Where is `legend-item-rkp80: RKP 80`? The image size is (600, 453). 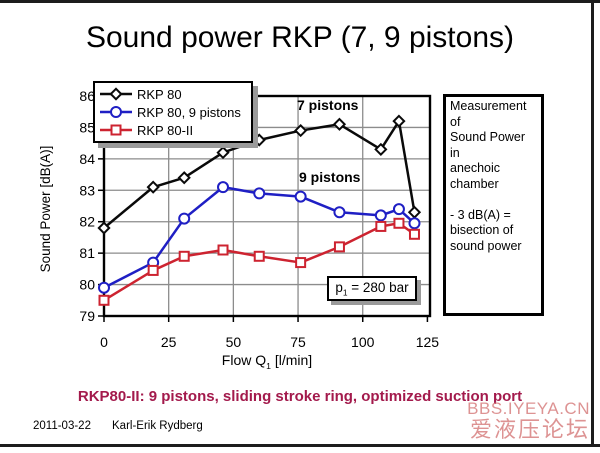
legend-item-rkp80: RKP 80 is located at coordinates (173, 94).